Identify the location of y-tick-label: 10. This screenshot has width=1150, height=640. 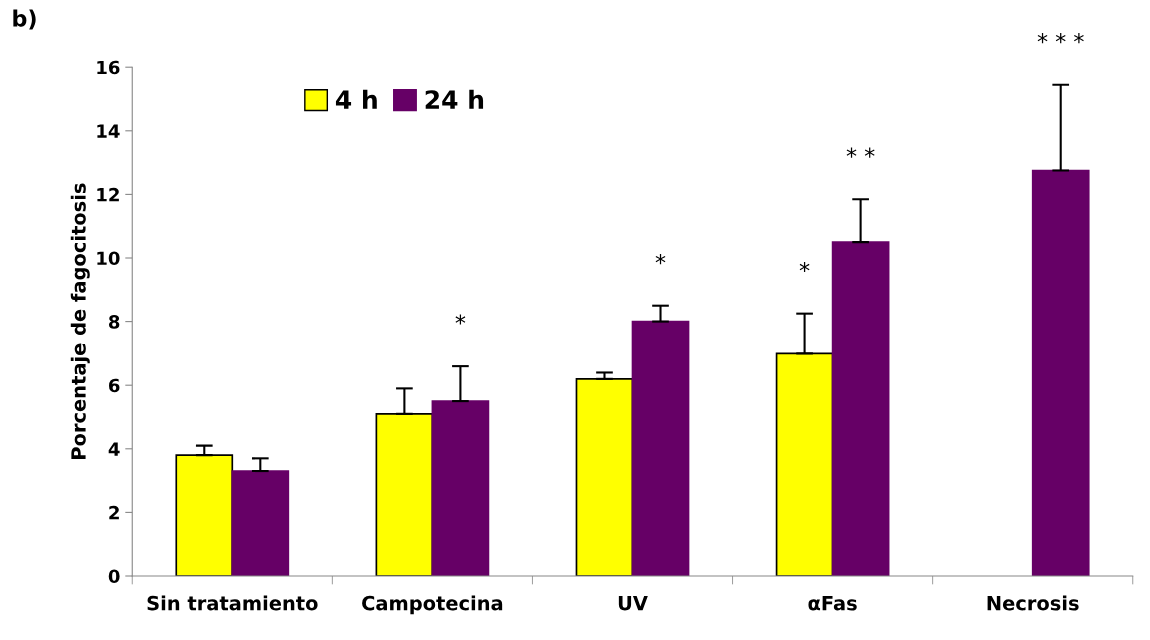
(108, 258).